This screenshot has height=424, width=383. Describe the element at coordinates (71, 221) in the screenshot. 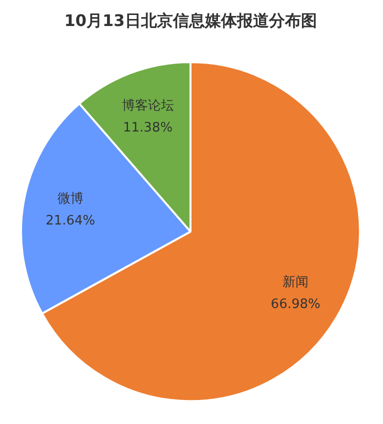

I see `data-label: 21.64%` at that location.